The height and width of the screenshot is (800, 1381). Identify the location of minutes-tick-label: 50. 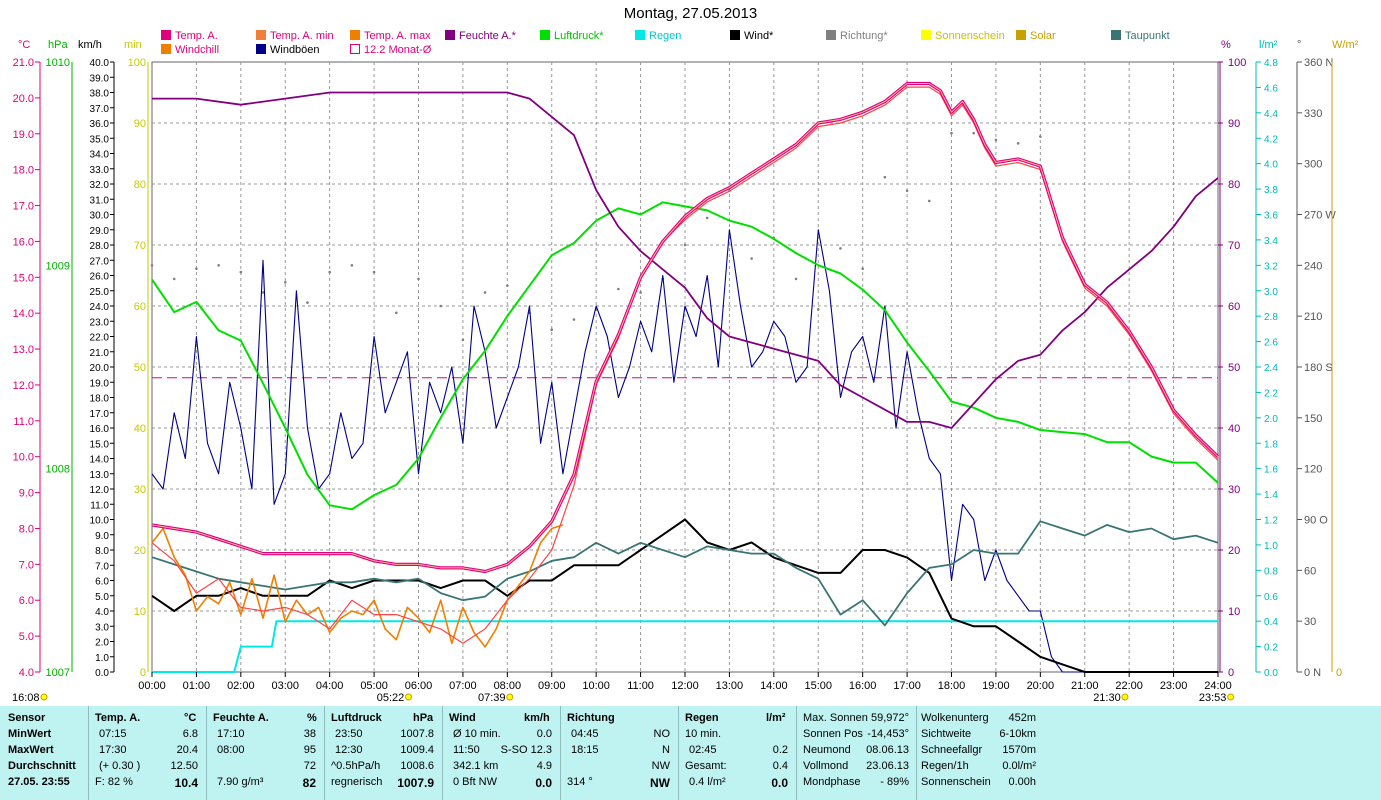
(140, 368).